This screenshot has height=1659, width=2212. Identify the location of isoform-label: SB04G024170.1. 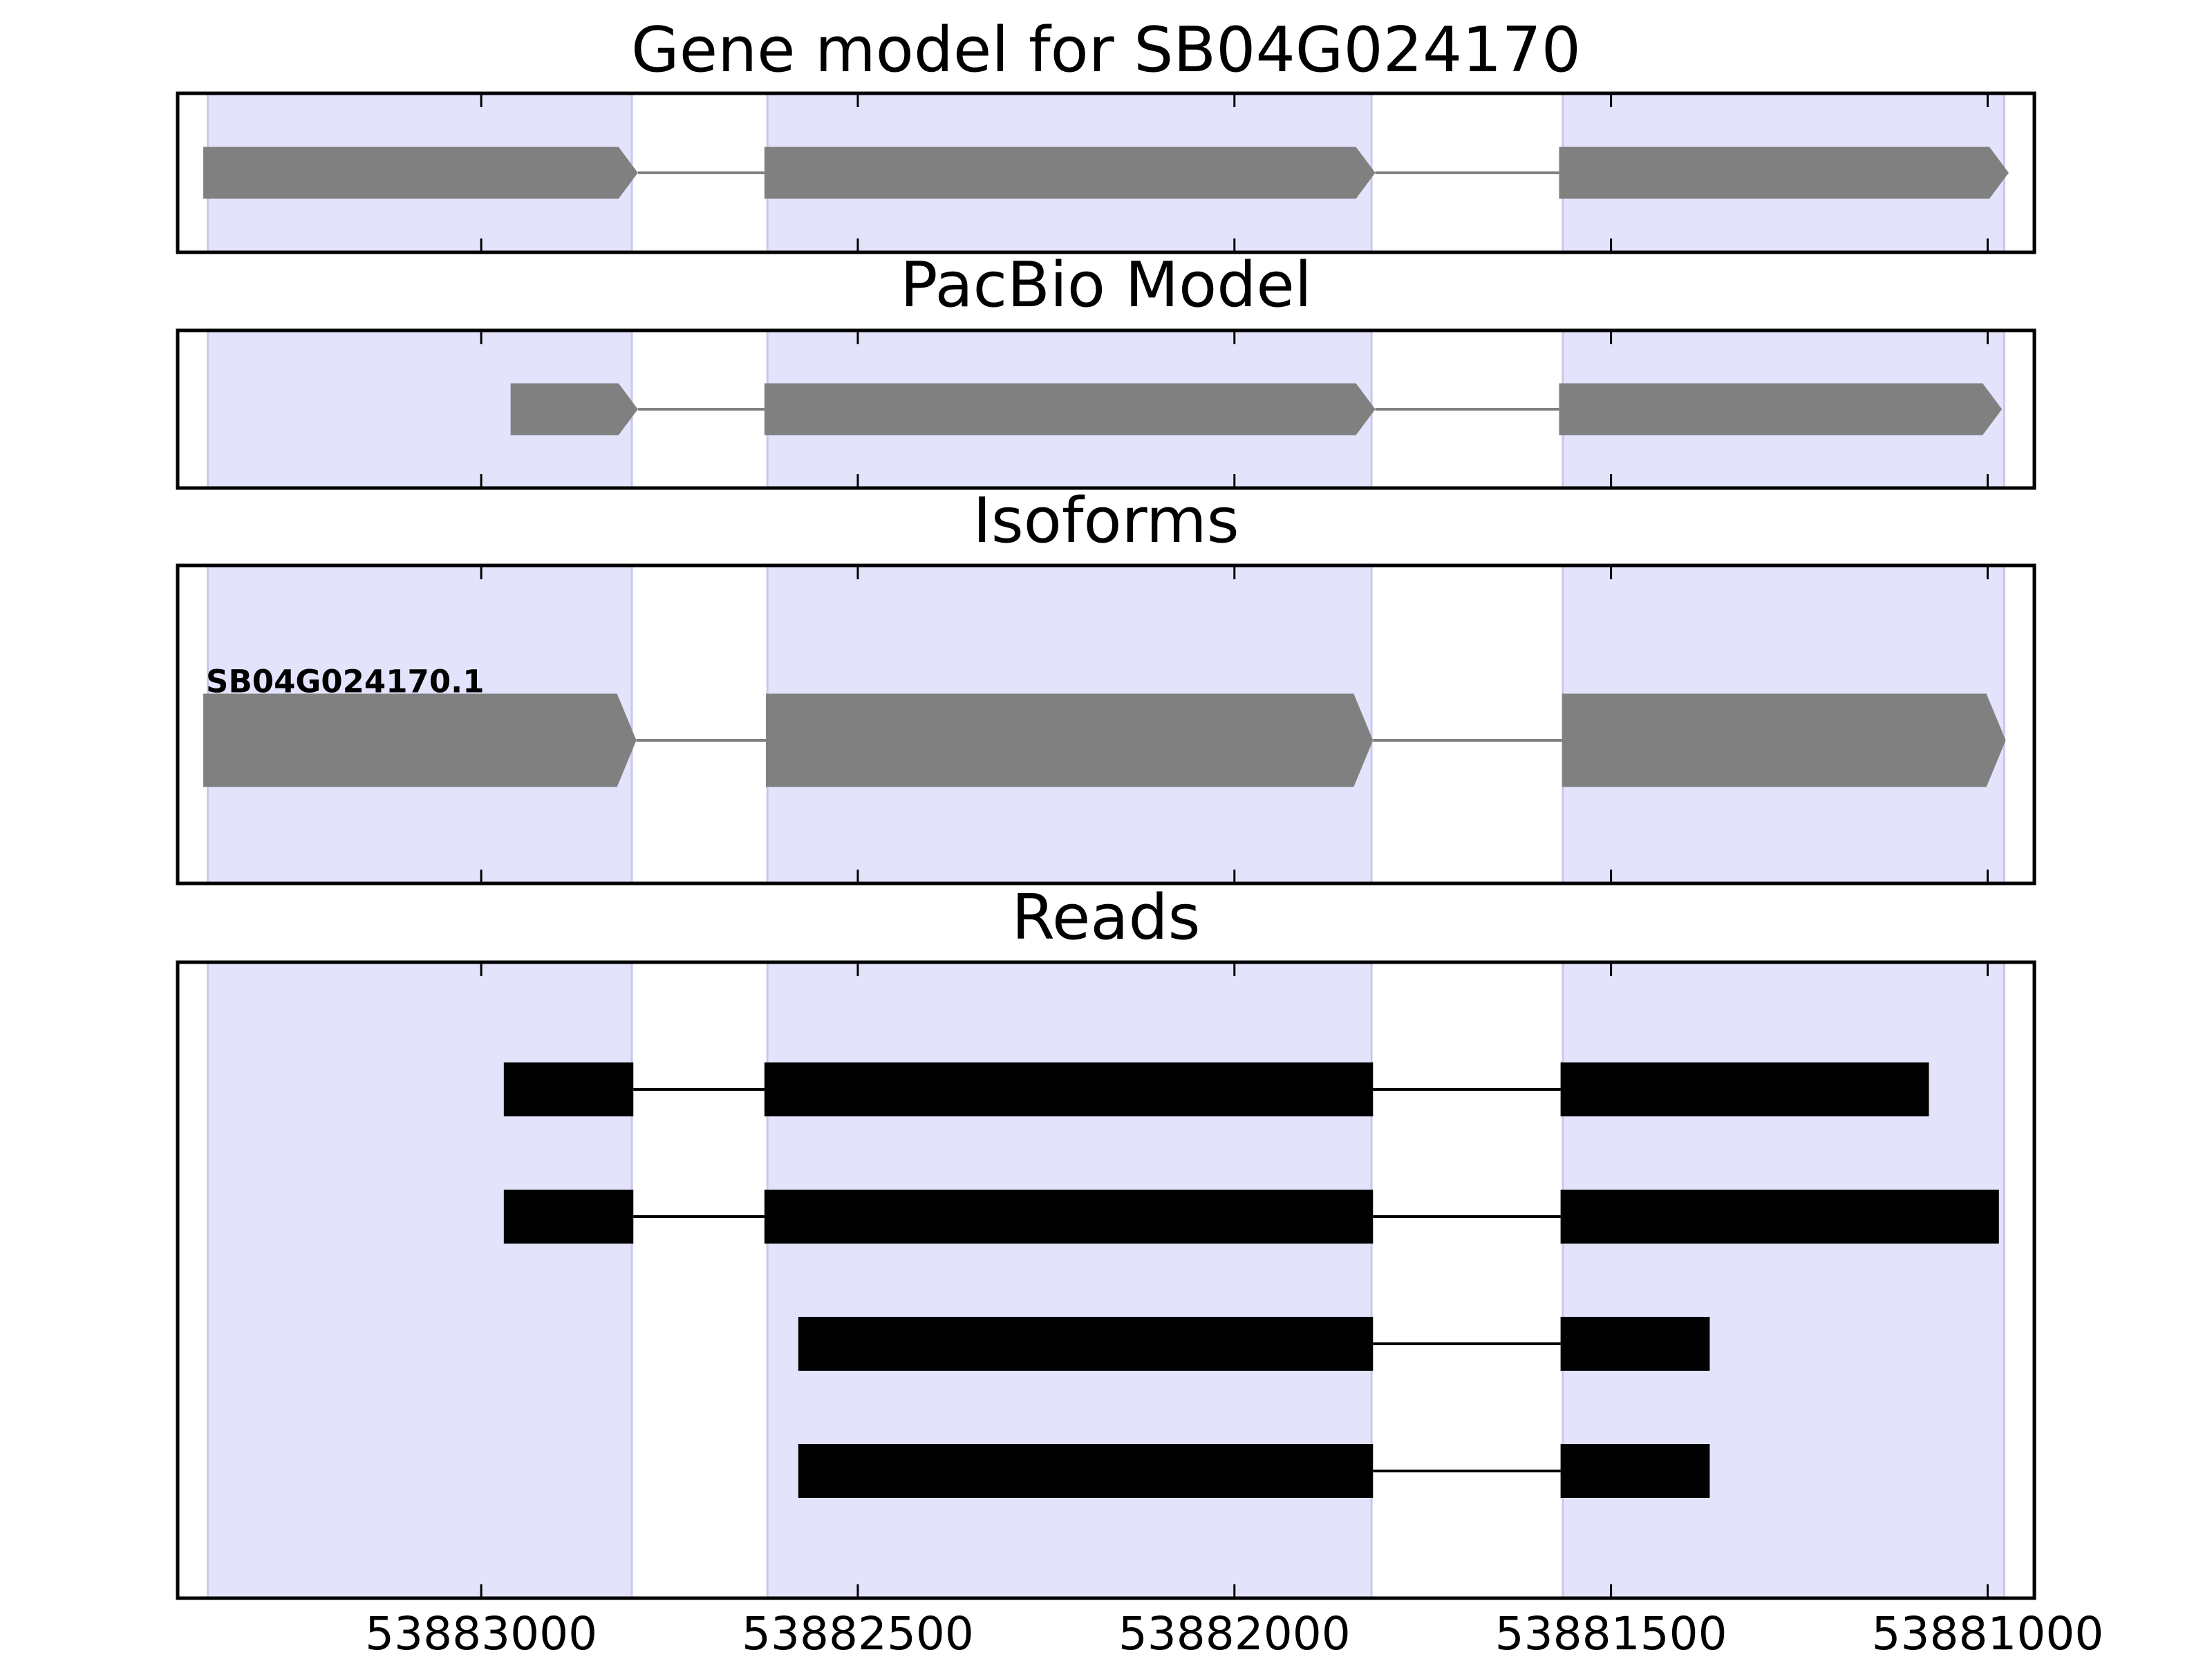
(345, 682).